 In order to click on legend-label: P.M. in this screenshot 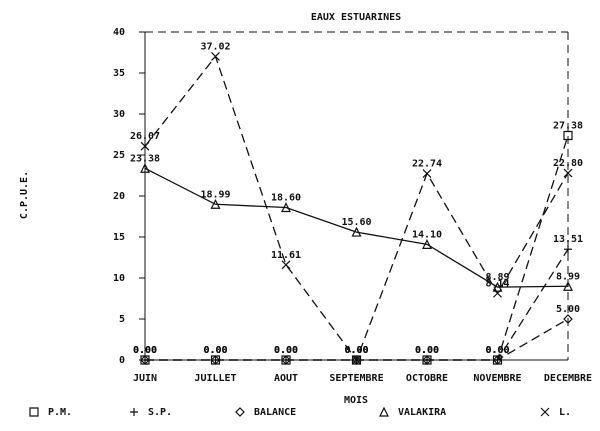, I will do `click(60, 412)`.